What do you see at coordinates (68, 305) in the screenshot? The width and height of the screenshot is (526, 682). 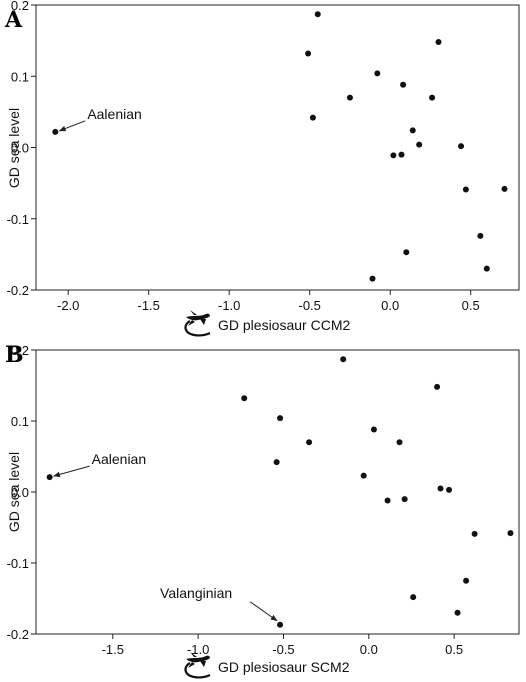 I see `x-tick-label: -2.0` at bounding box center [68, 305].